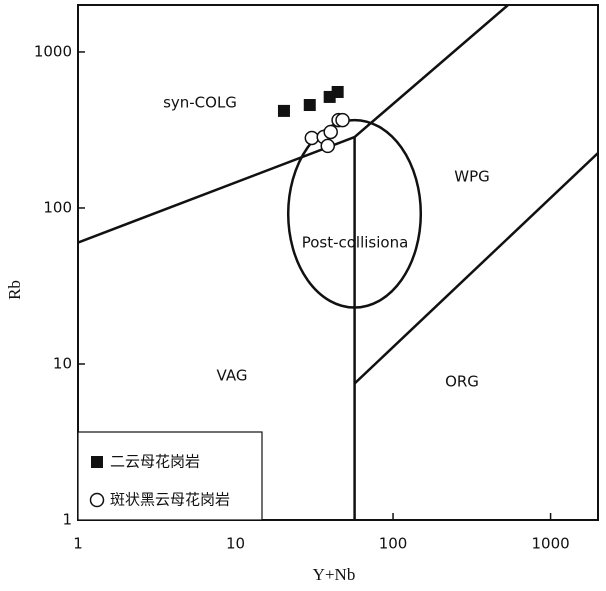 This screenshot has width=606, height=591. I want to click on y-tick-label: 100, so click(57, 207).